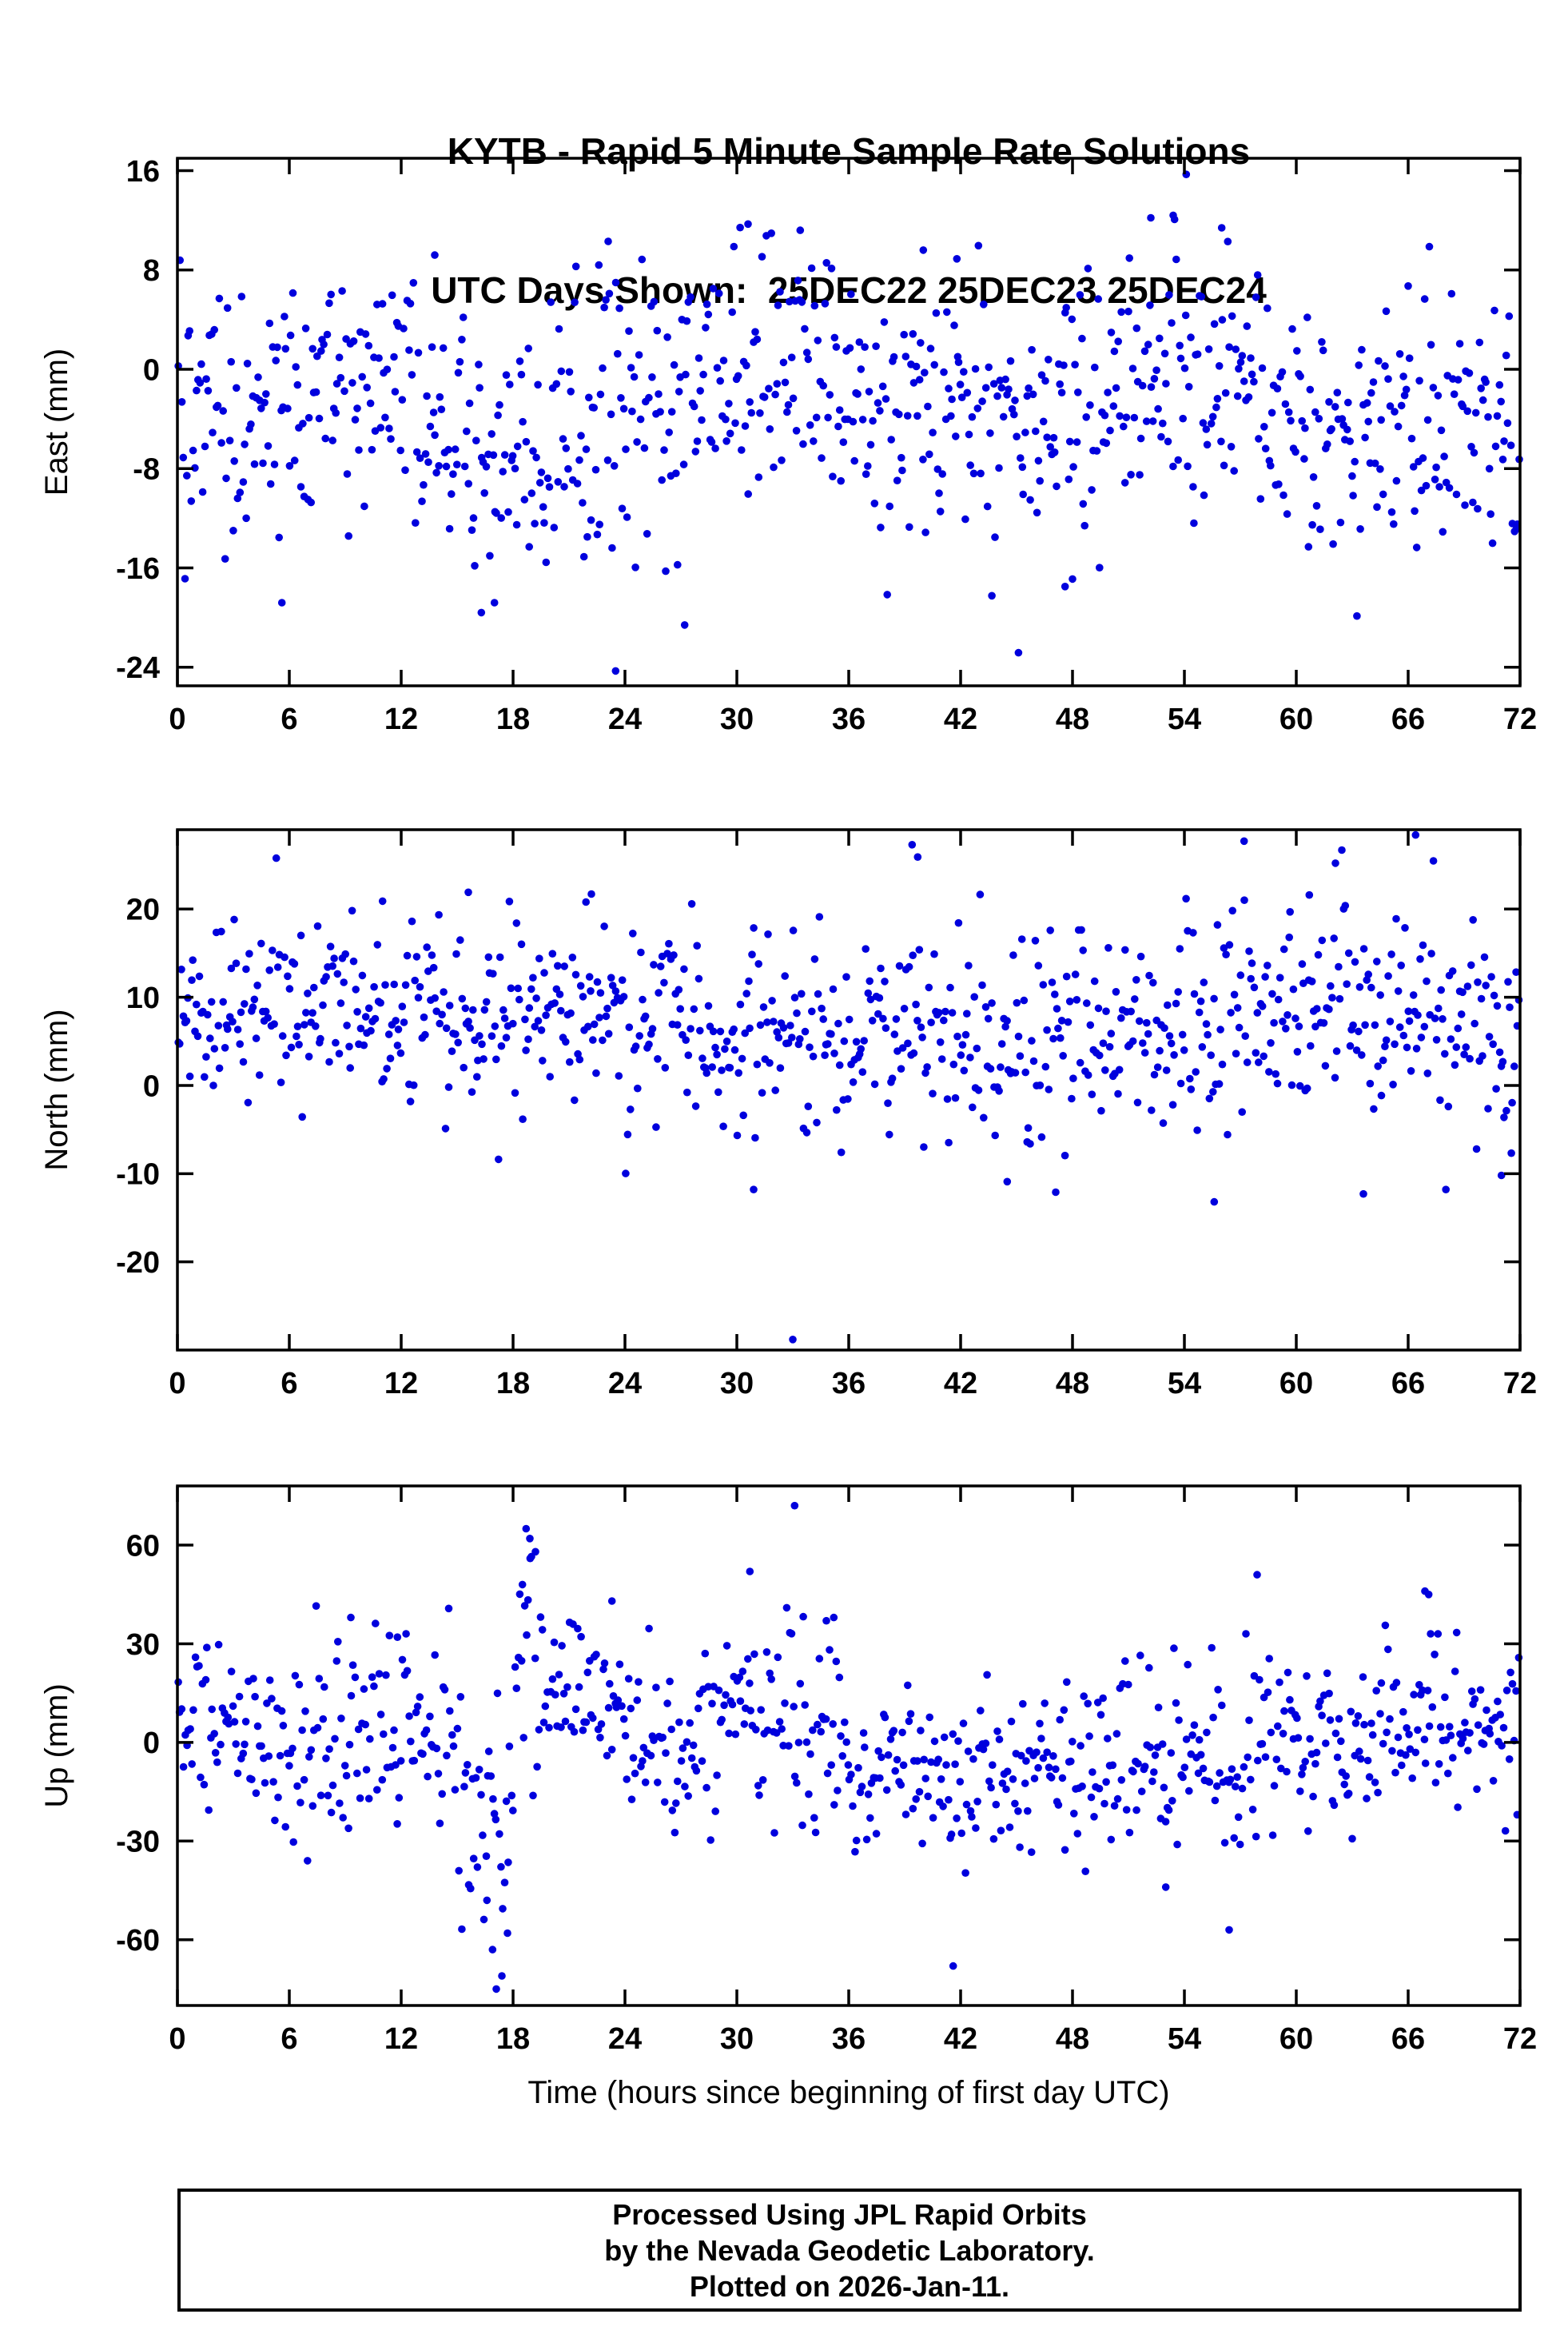 The width and height of the screenshot is (1568, 2342). Describe the element at coordinates (138, 1263) in the screenshot. I see `y-tick-label: -20` at that location.